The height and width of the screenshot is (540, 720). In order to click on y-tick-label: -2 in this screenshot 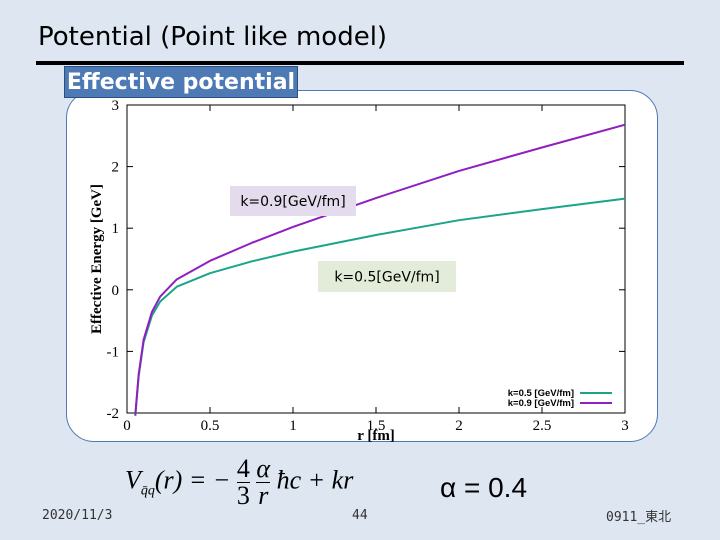, I will do `click(113, 414)`.